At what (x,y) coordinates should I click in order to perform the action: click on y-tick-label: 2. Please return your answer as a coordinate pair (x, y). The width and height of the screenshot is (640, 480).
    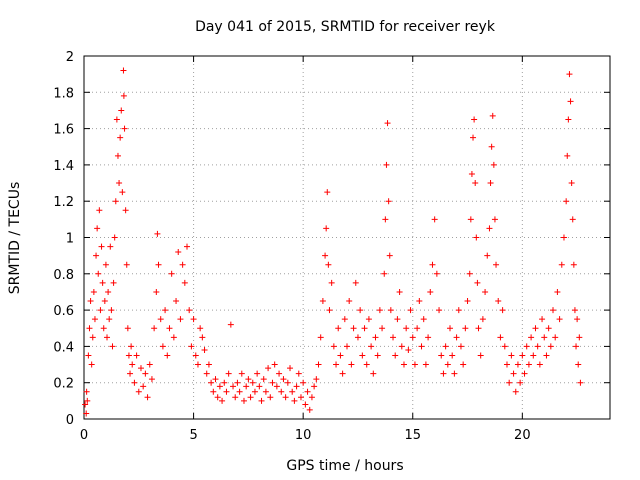
    Looking at the image, I should click on (70, 57).